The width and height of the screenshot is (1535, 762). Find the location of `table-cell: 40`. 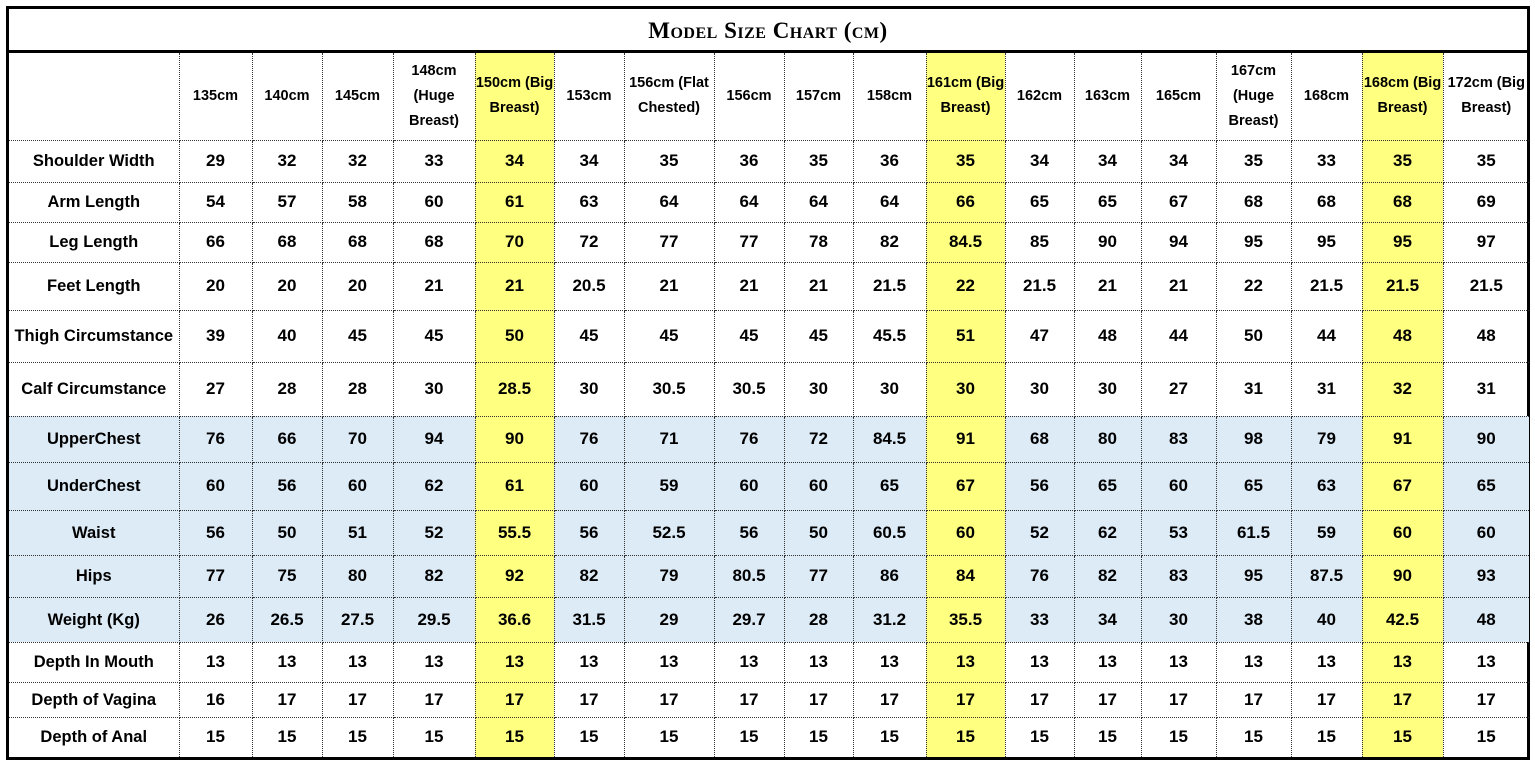

table-cell: 40 is located at coordinates (1326, 619).